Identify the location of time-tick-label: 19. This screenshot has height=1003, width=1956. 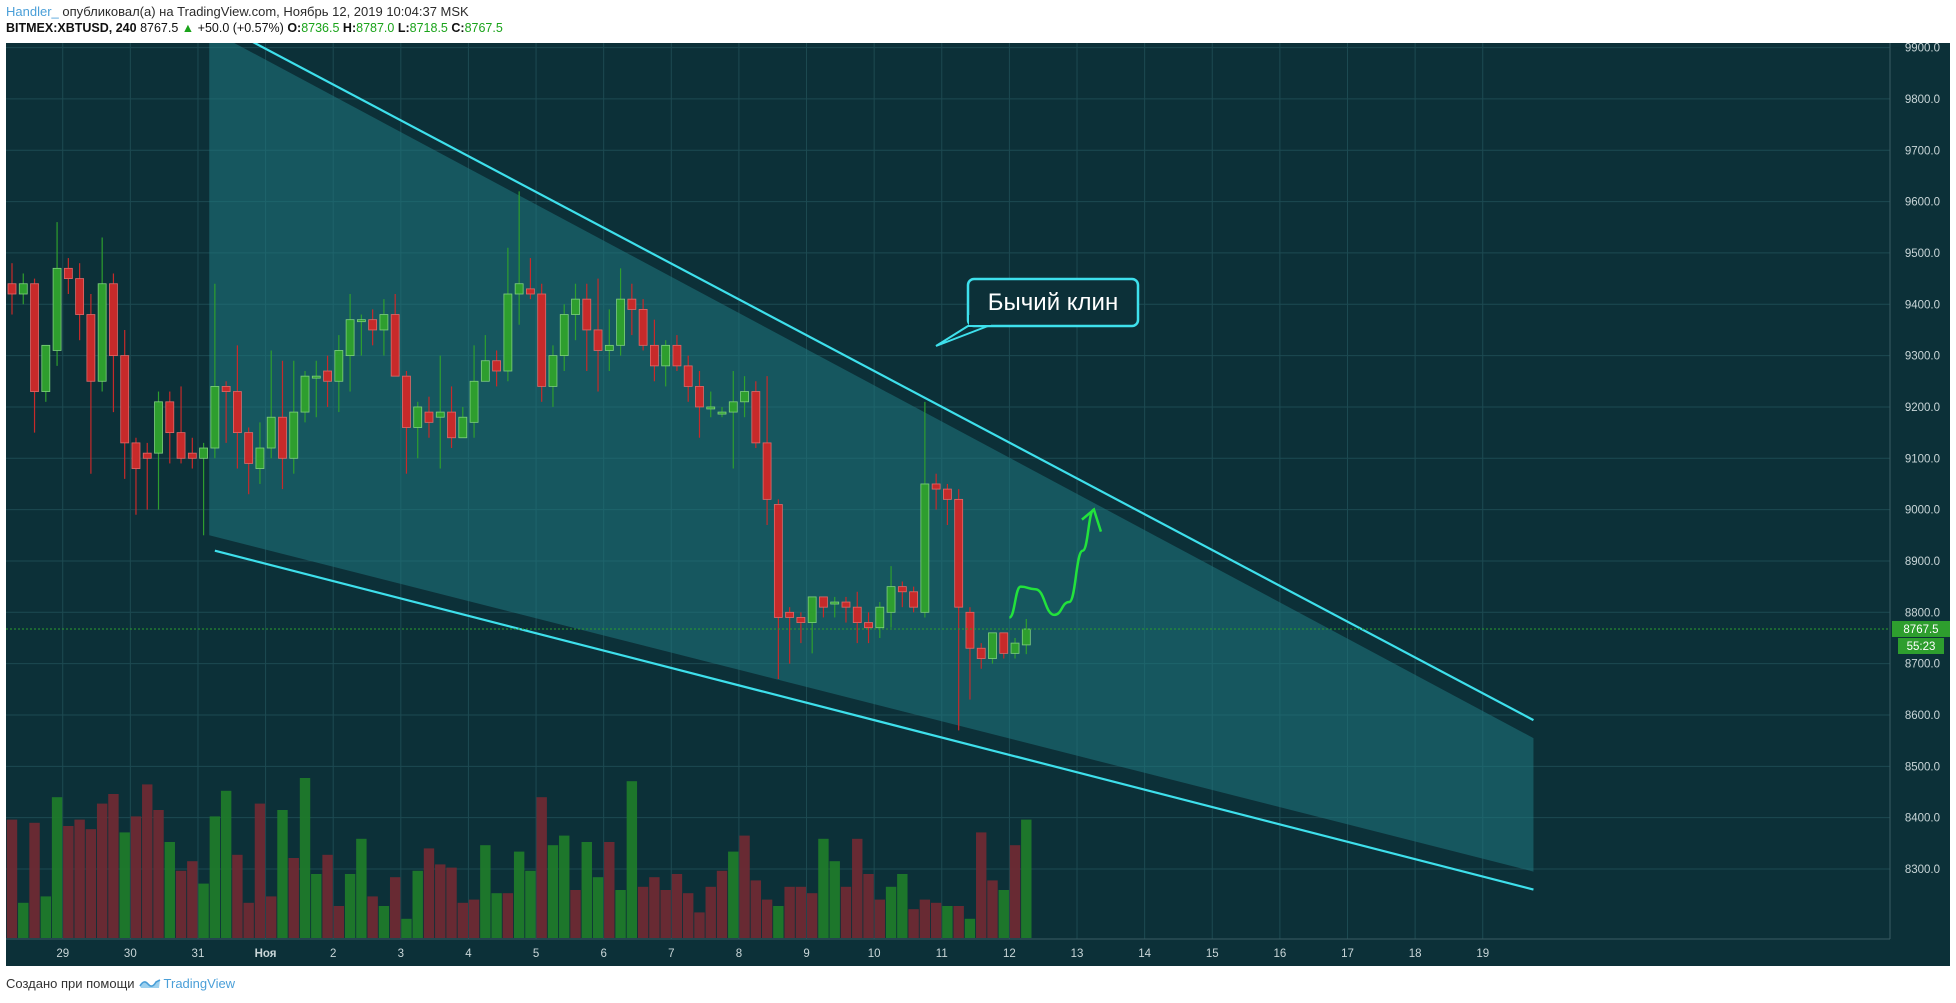
(1482, 954).